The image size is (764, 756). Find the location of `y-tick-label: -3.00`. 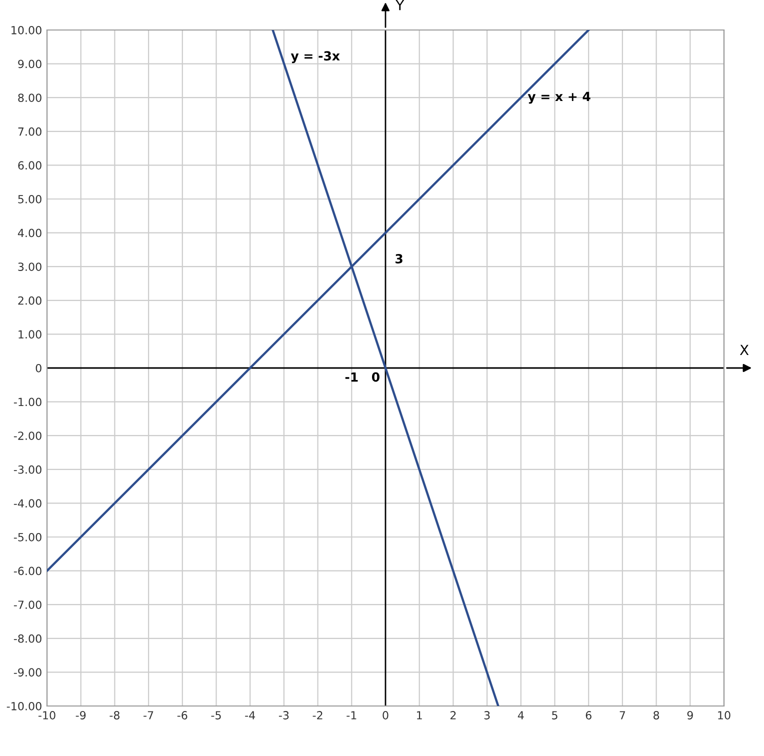

y-tick-label: -3.00 is located at coordinates (28, 469).